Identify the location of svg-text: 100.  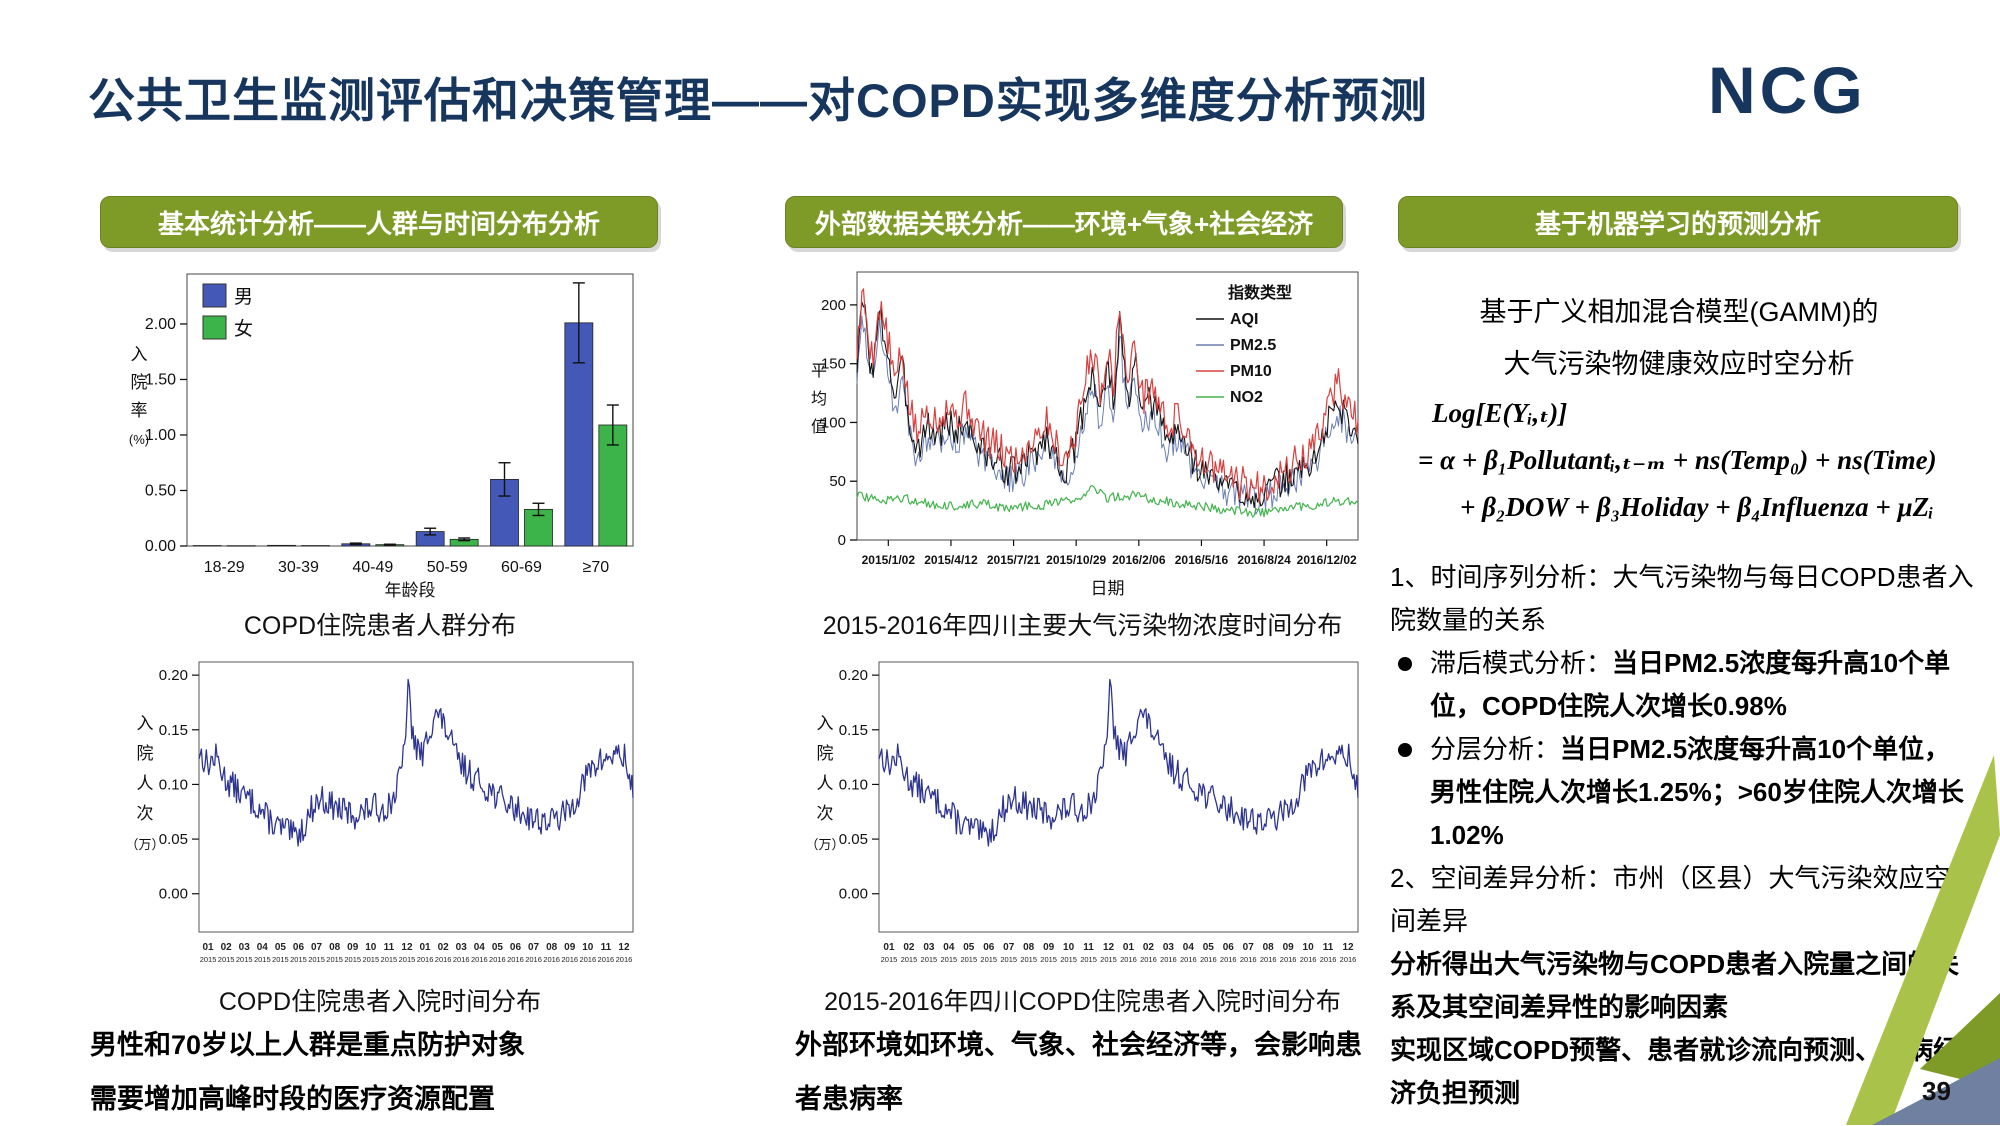
(833, 422).